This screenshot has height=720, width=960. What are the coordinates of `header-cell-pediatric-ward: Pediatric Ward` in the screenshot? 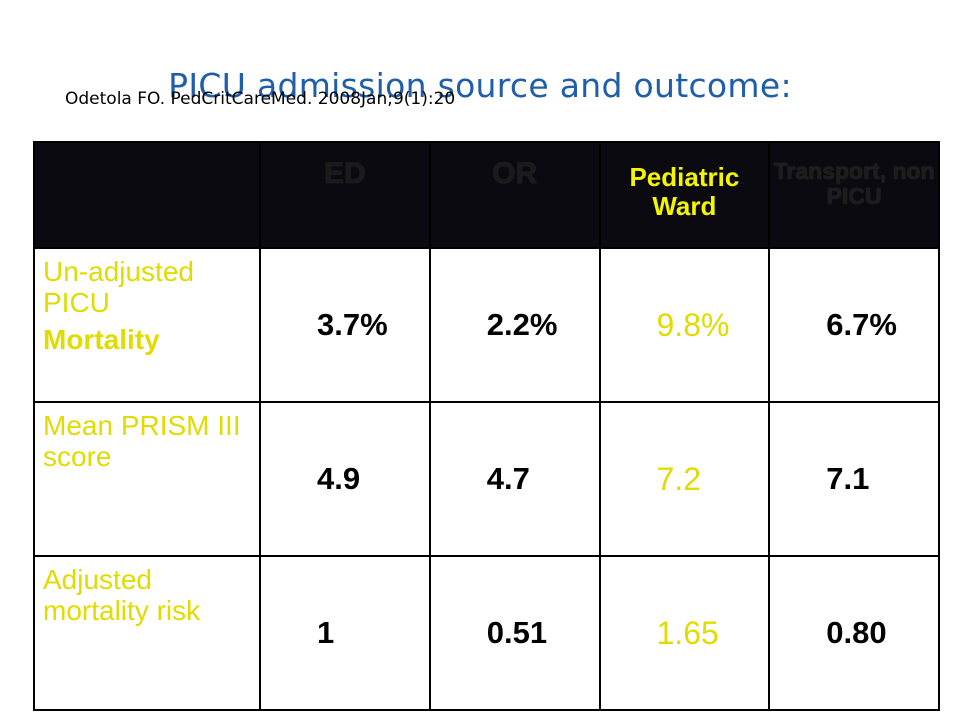 It's located at (684, 195).